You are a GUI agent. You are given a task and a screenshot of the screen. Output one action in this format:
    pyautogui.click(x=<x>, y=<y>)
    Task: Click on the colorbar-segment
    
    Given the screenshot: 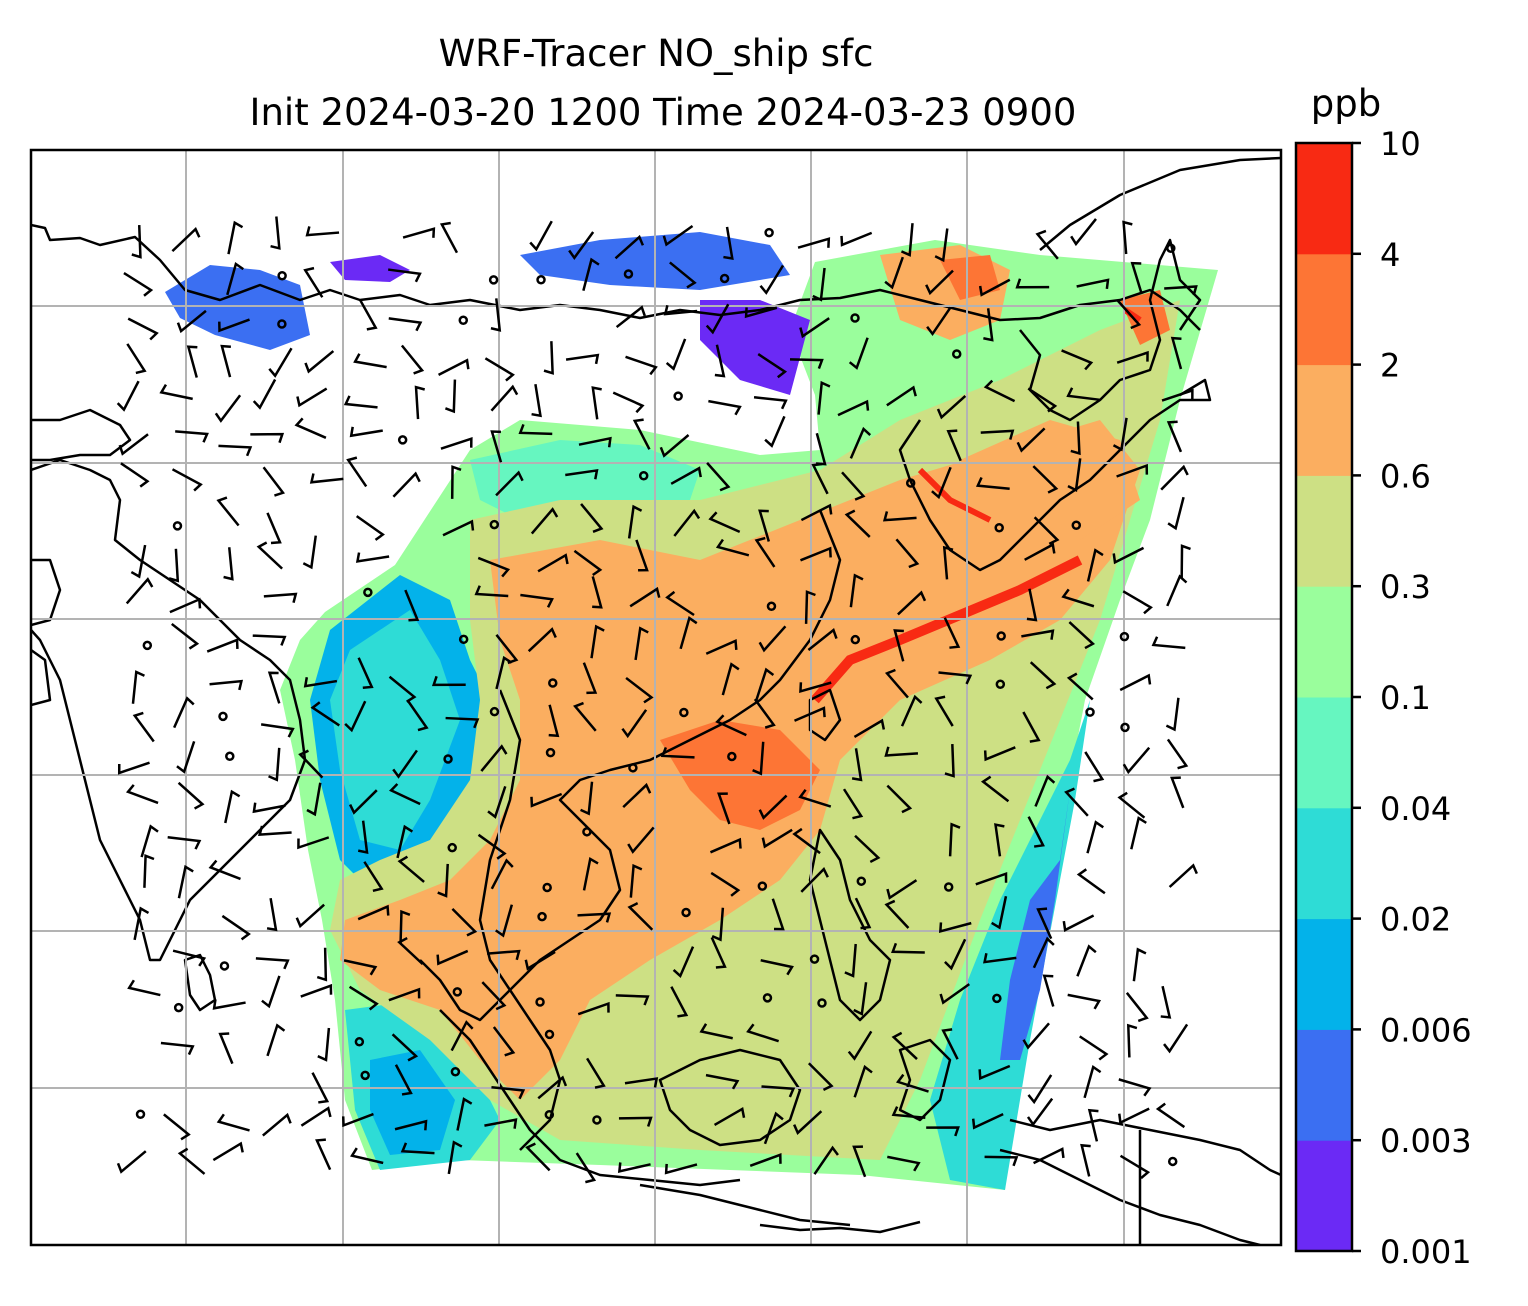 What is the action you would take?
    pyautogui.click(x=1324, y=863)
    